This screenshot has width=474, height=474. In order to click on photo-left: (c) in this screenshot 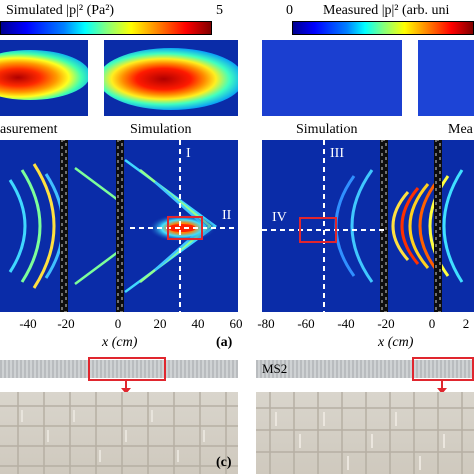, I will do `click(119, 433)`.